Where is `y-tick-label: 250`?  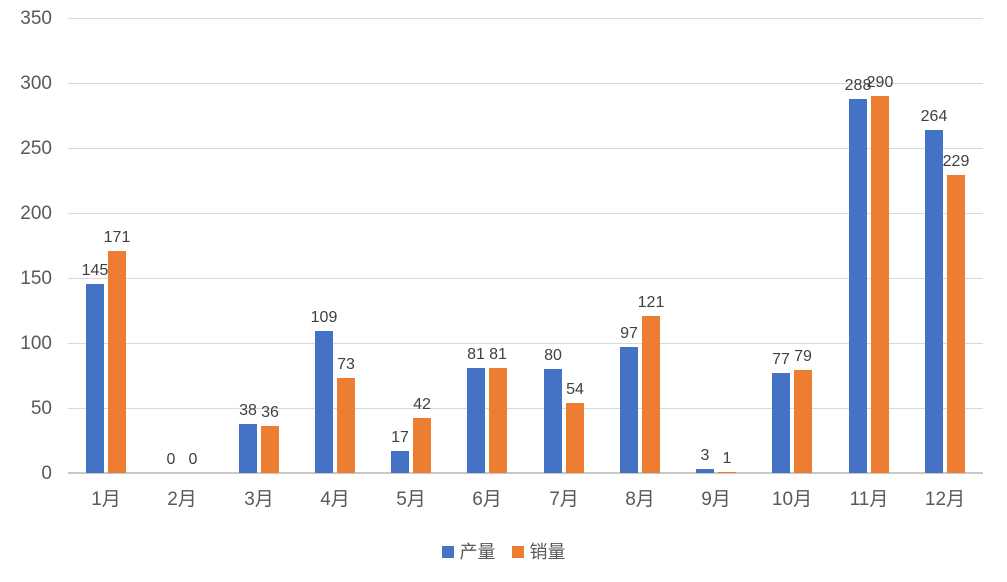
y-tick-label: 250 is located at coordinates (36, 148).